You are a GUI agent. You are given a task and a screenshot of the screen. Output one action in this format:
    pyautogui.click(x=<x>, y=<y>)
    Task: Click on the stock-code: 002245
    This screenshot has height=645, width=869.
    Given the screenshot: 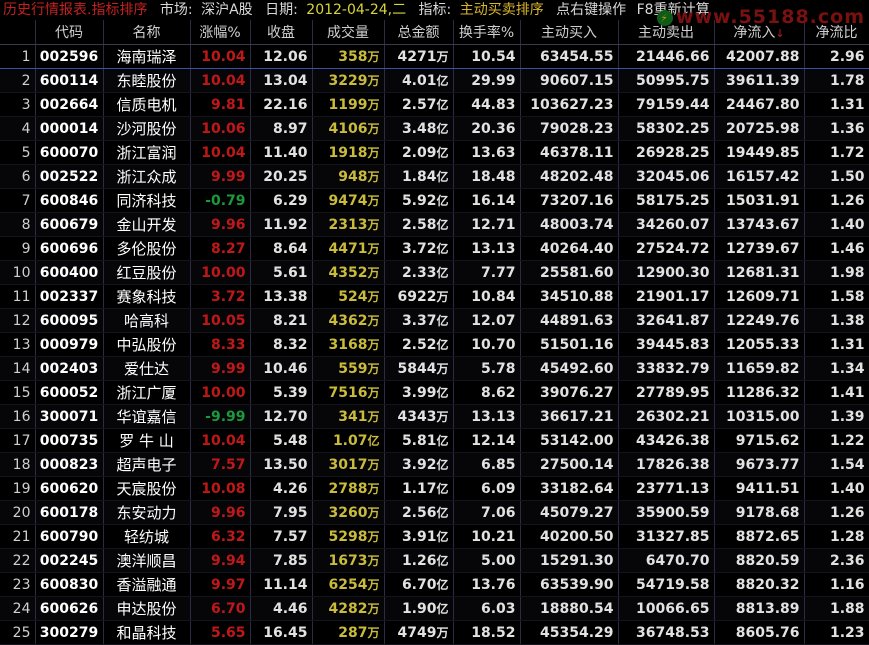 What is the action you would take?
    pyautogui.click(x=69, y=560)
    